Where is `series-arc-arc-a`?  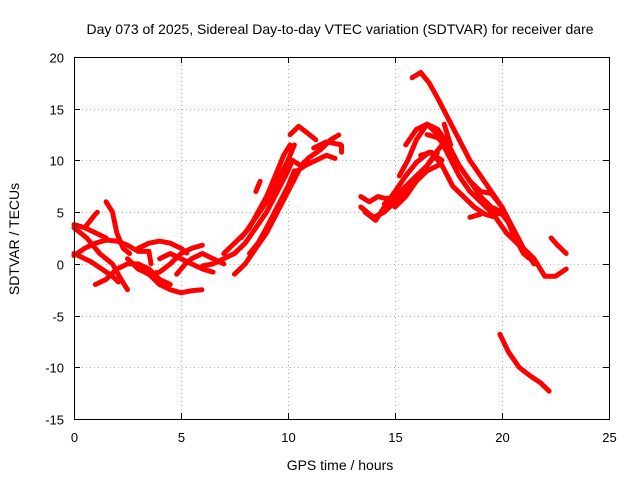
series-arc-arc-a is located at coordinates (100, 259).